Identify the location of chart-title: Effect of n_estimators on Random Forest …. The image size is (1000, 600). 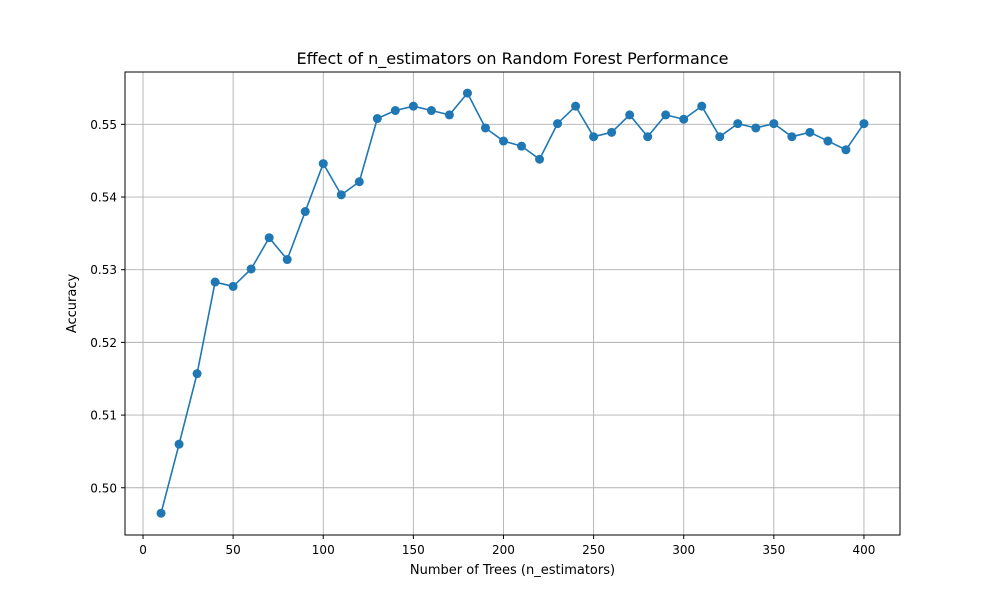
(512, 59).